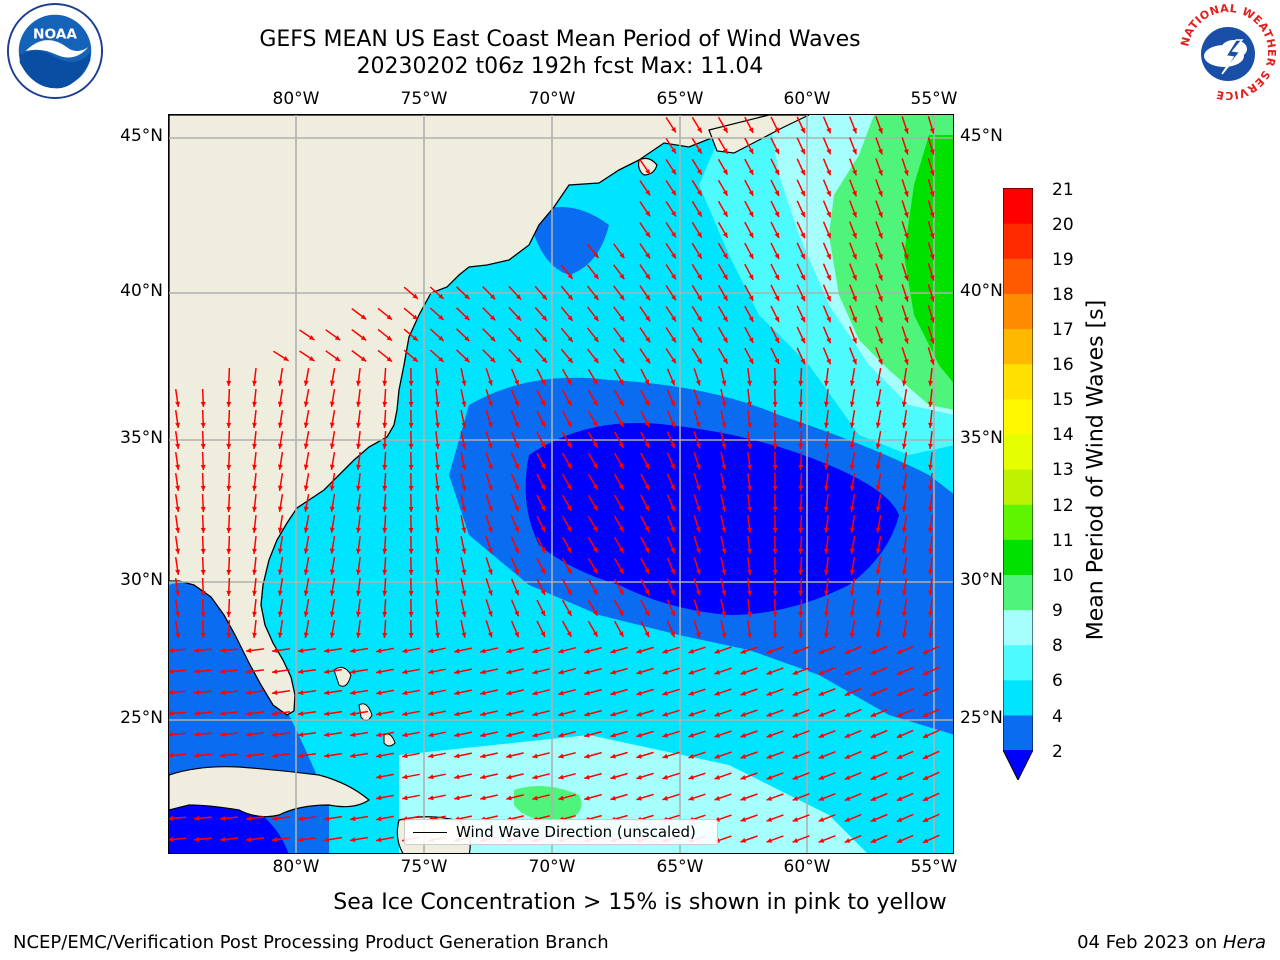  What do you see at coordinates (1018, 484) in the screenshot?
I see `colorbar-outline` at bounding box center [1018, 484].